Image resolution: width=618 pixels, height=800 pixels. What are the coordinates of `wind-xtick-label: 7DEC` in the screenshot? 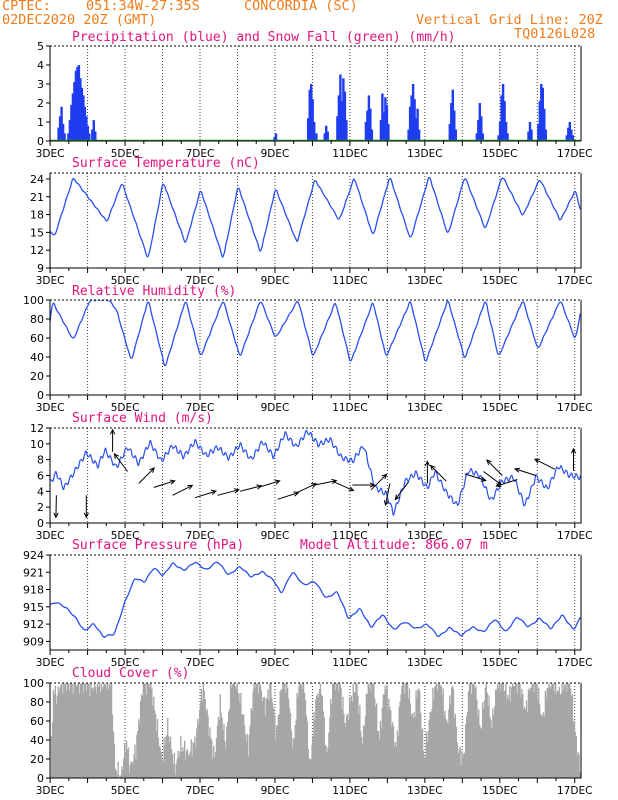 It's located at (200, 536).